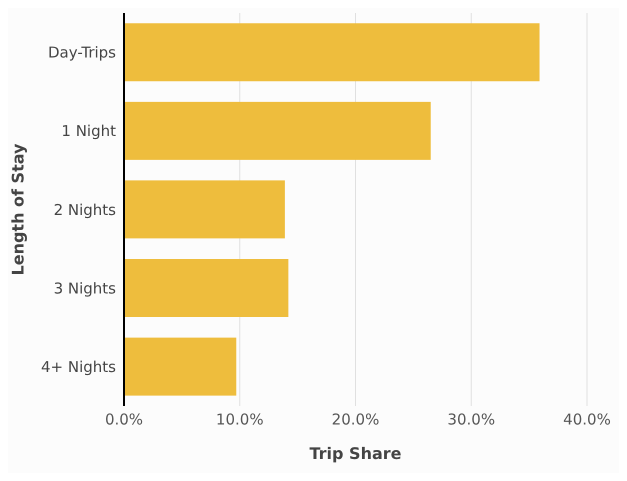  Describe the element at coordinates (355, 453) in the screenshot. I see `x-axis-title: Trip Share` at that location.